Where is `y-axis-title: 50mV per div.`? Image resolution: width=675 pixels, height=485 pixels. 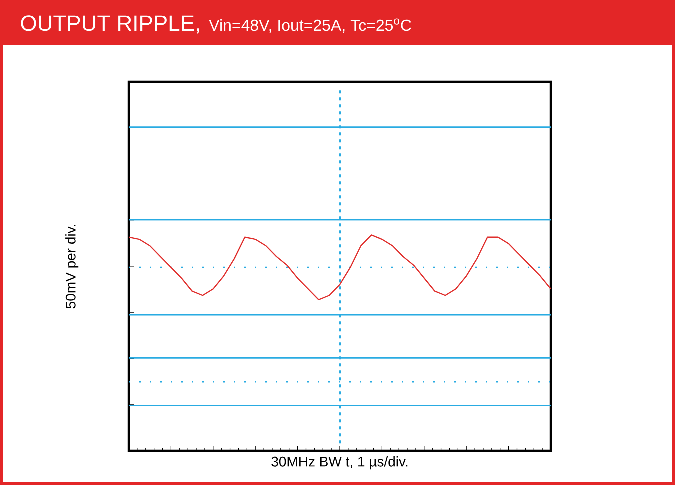
y-axis-title: 50mV per div. is located at coordinates (72, 267).